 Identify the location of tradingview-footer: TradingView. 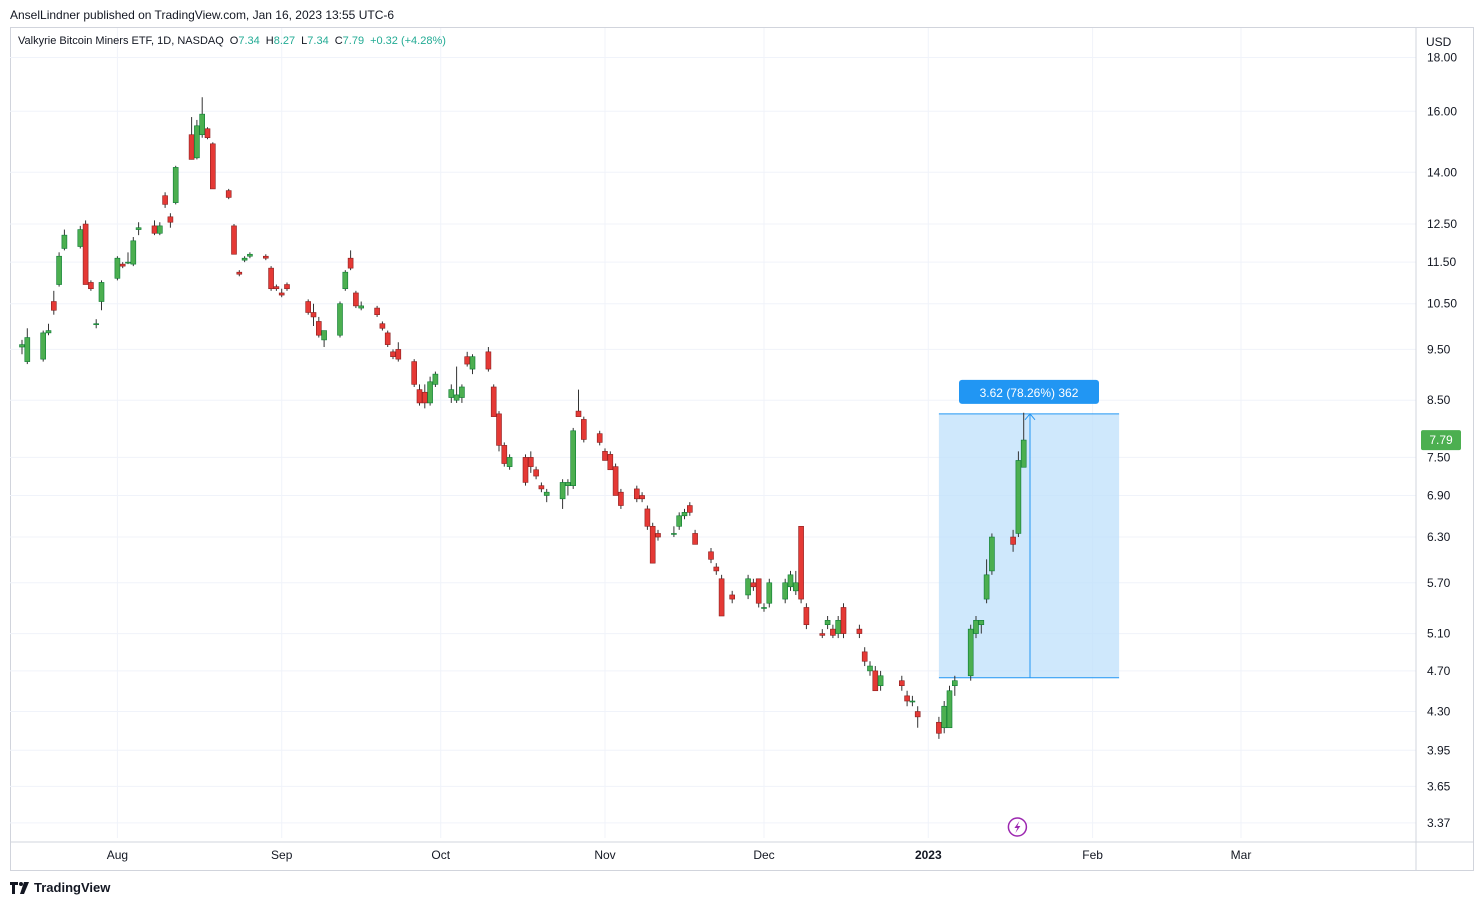
(60, 887).